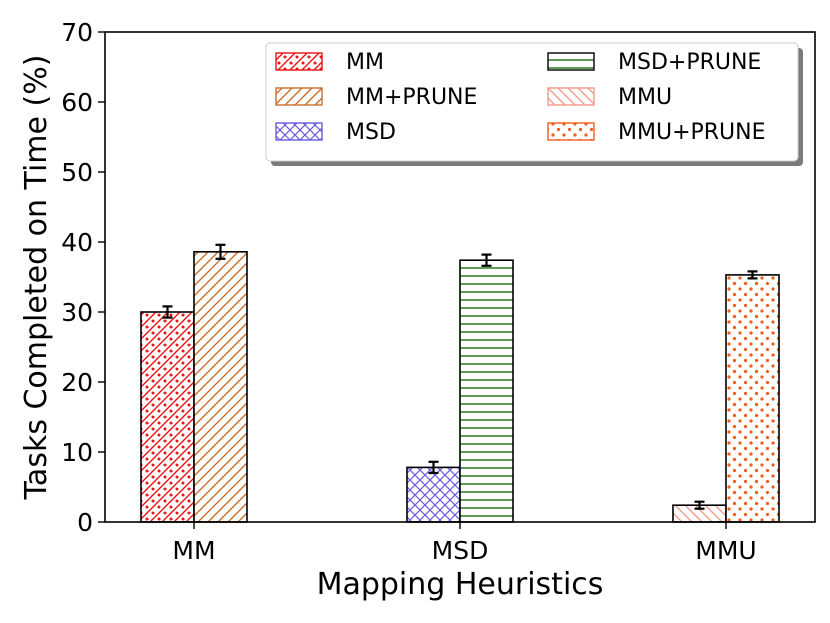 The width and height of the screenshot is (830, 623). I want to click on error-bar-mmu-plus-prune, so click(752, 275).